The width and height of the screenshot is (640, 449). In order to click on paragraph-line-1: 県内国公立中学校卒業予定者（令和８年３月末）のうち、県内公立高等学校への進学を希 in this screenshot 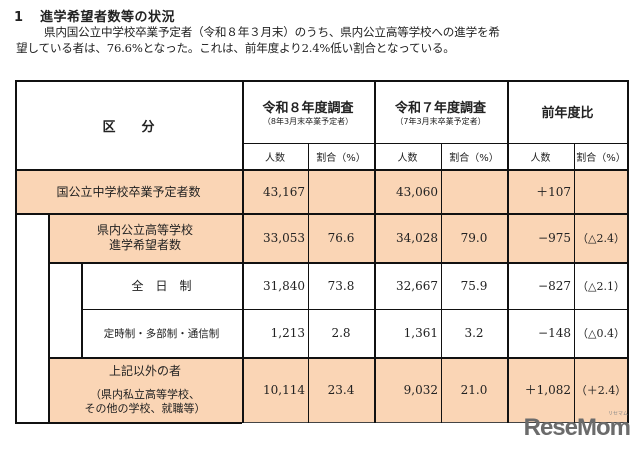, I will do `click(272, 32)`.